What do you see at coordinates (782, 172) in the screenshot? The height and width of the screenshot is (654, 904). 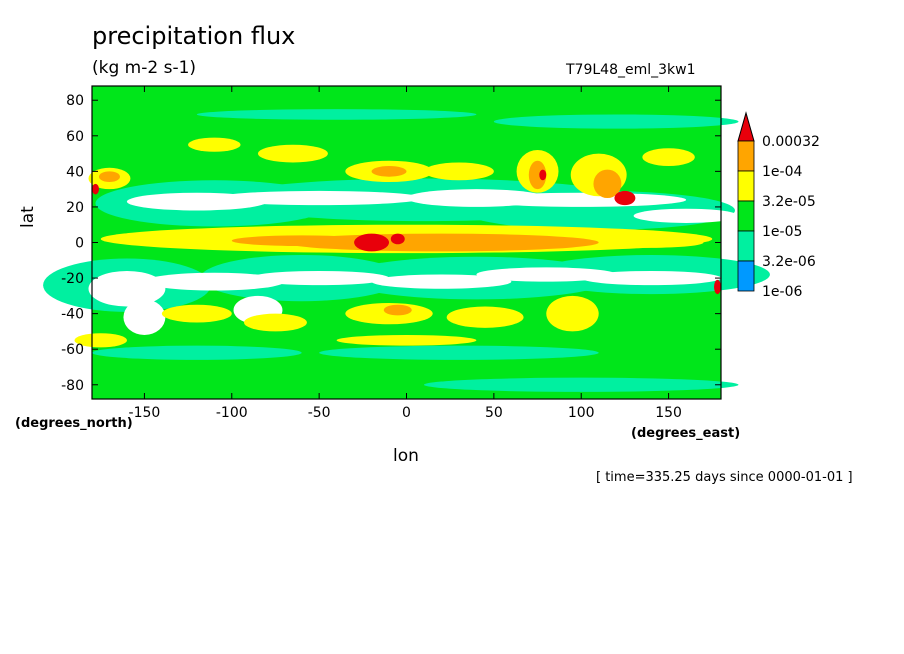 I see `colorbar-label: 1e-04` at bounding box center [782, 172].